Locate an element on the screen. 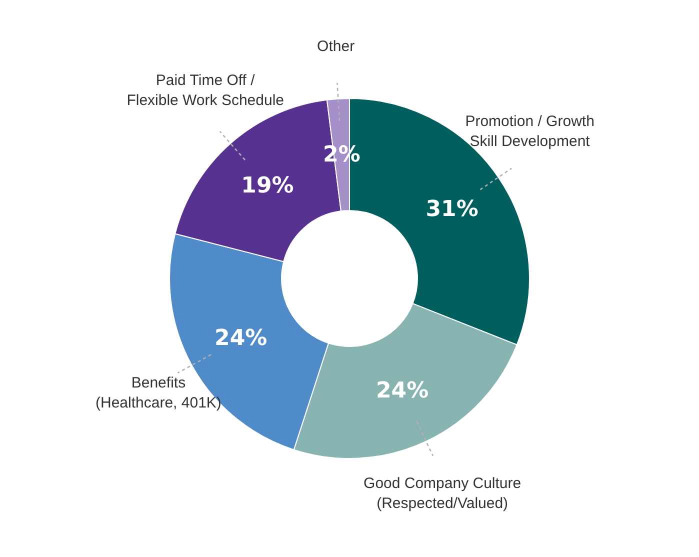 This screenshot has height=557, width=699. data-label: 31% is located at coordinates (452, 209).